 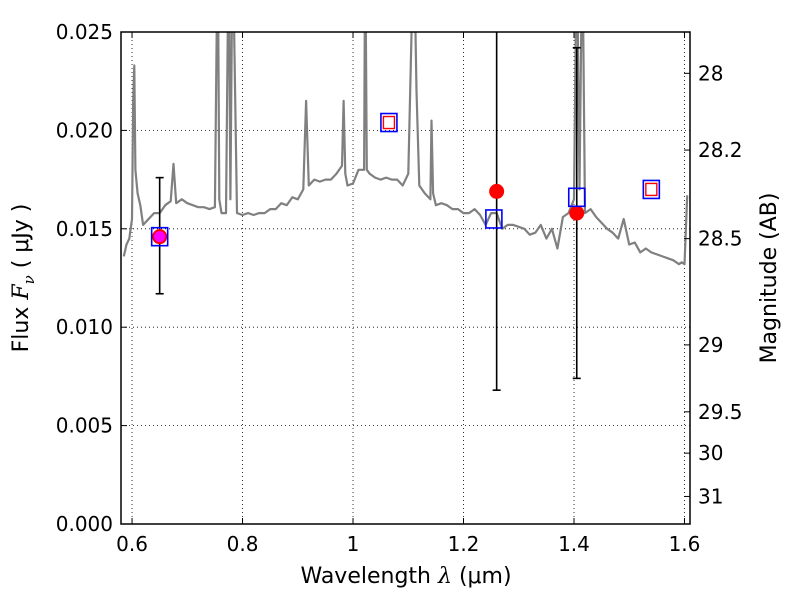 I want to click on y2-tick-label: 28.5, so click(x=720, y=239).